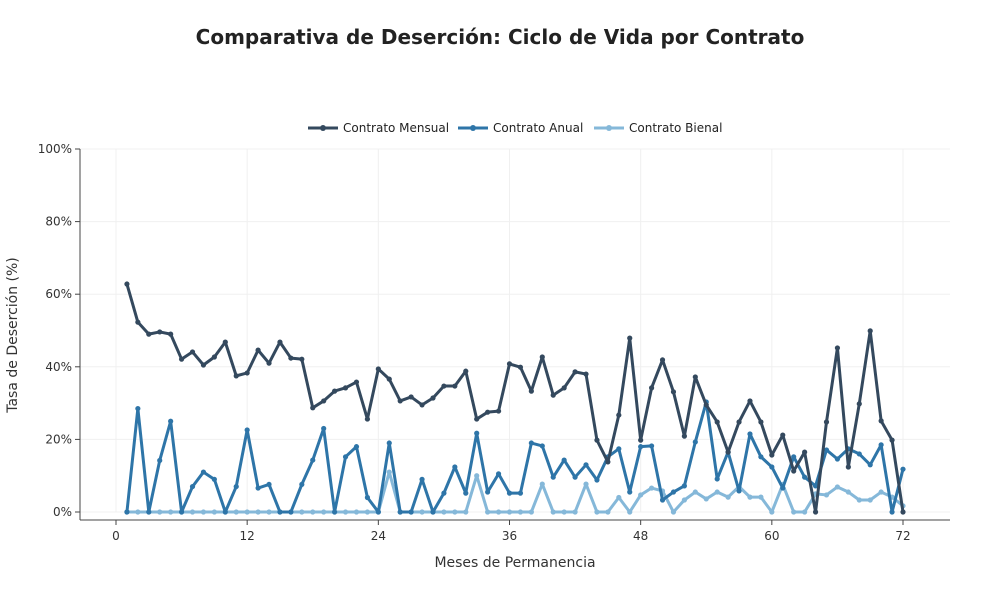 The image size is (1000, 600). Describe the element at coordinates (538, 128) in the screenshot. I see `legend-label: Contrato Anual` at that location.